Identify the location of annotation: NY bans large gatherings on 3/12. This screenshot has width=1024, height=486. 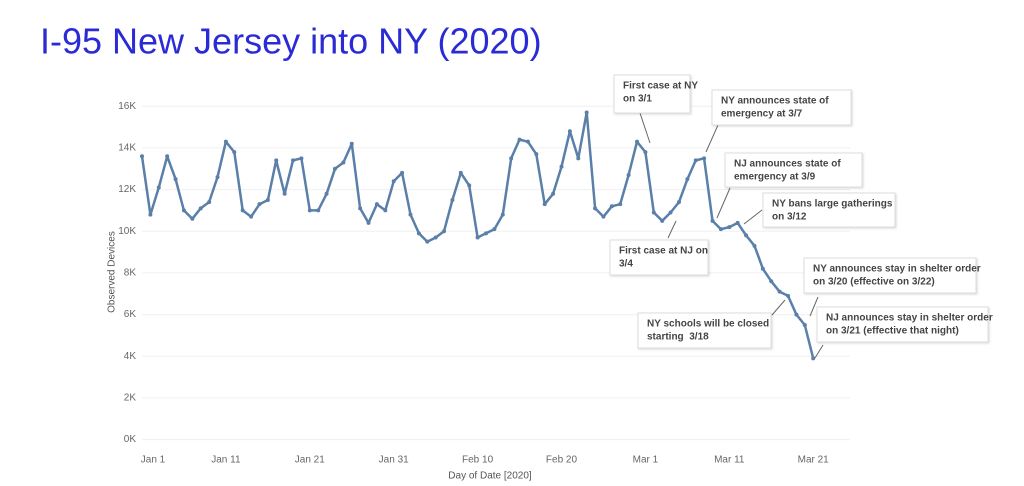
(829, 210).